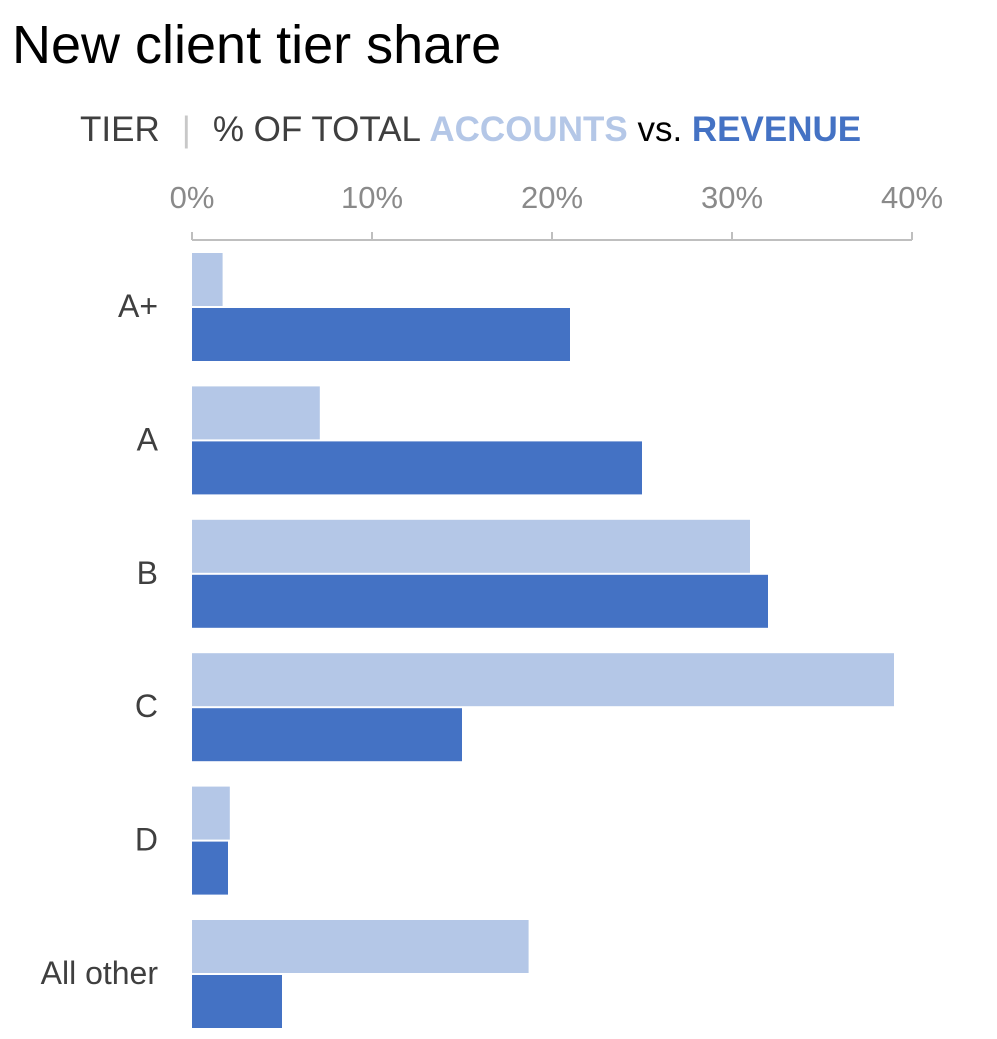 The image size is (997, 1039). I want to click on legend-revenue: REVENUE, so click(776, 129).